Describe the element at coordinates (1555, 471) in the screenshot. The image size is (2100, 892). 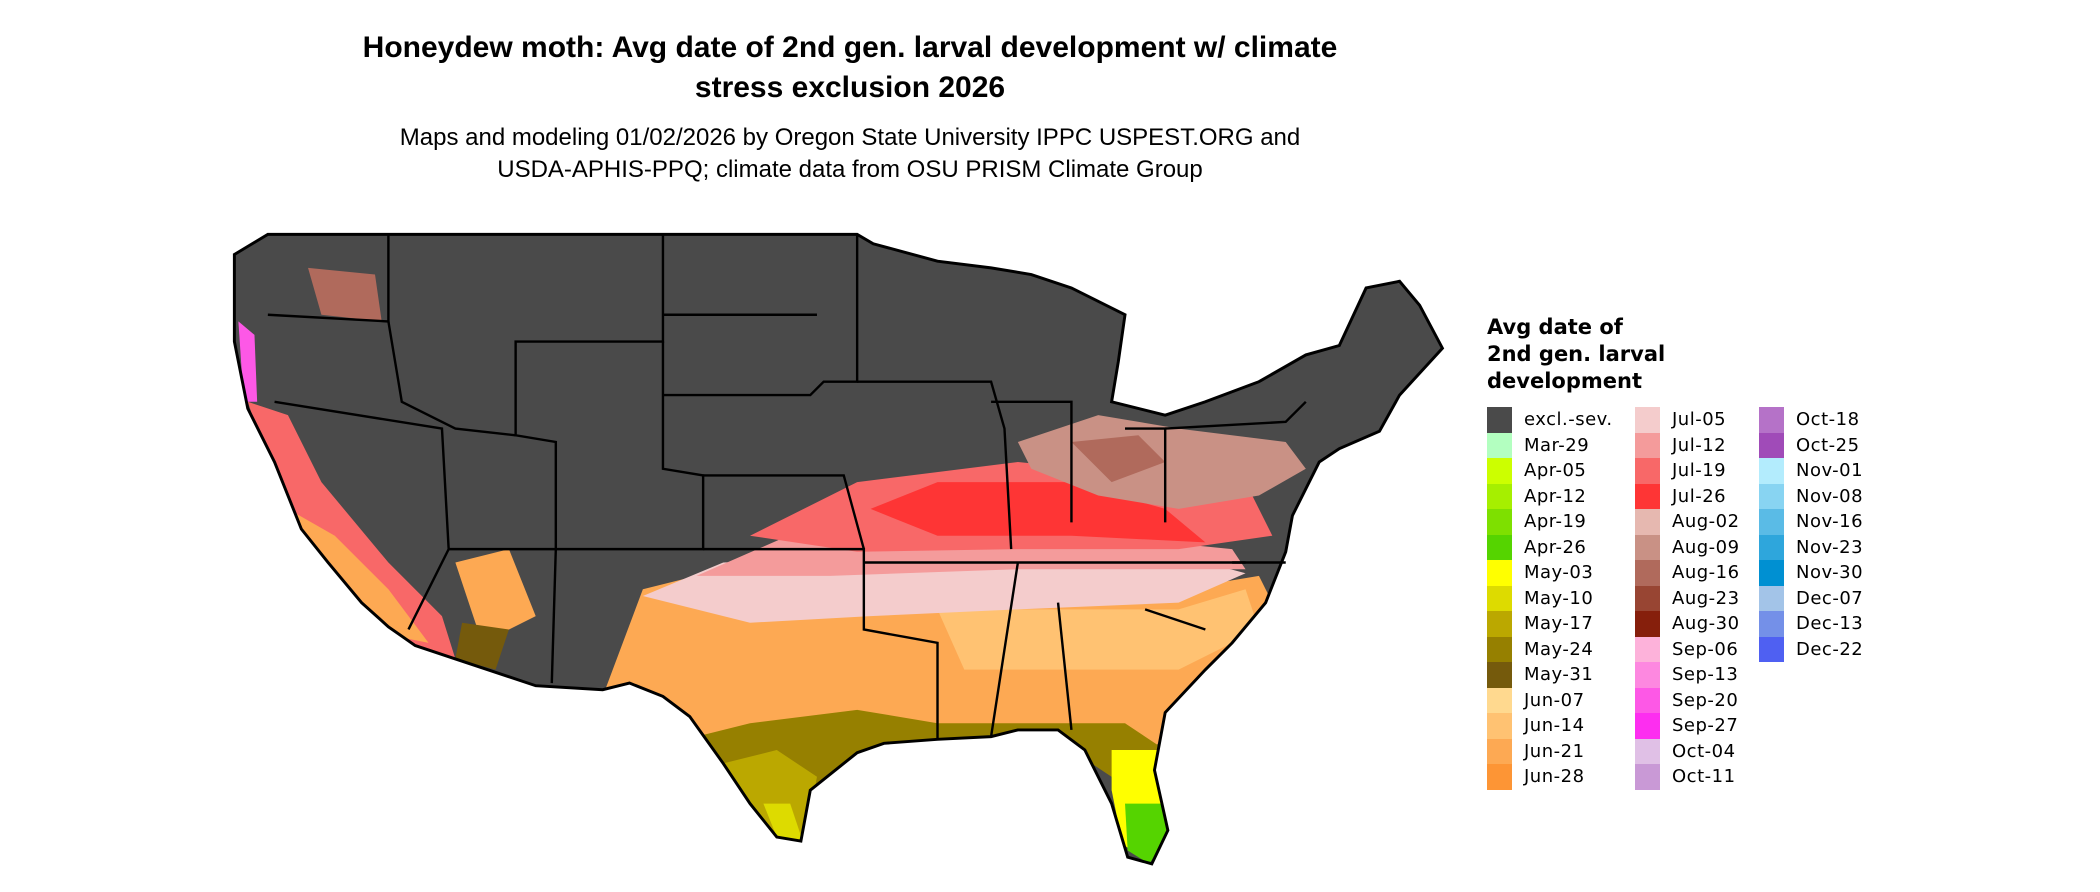
I see `legend-label: Apr-05` at that location.